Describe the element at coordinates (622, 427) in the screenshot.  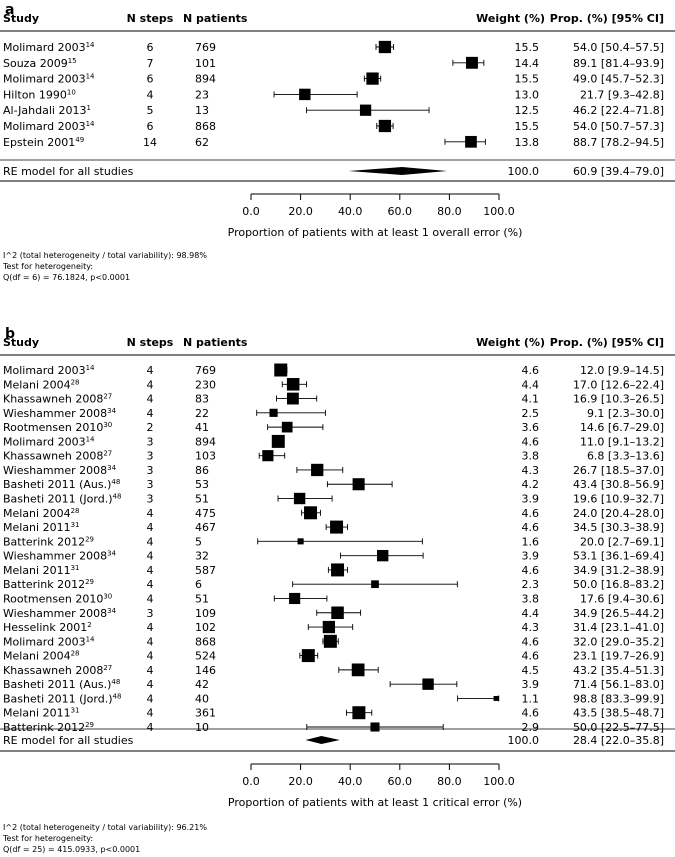
I see `study-ci: 14.6 [6.7–29.0]` at that location.